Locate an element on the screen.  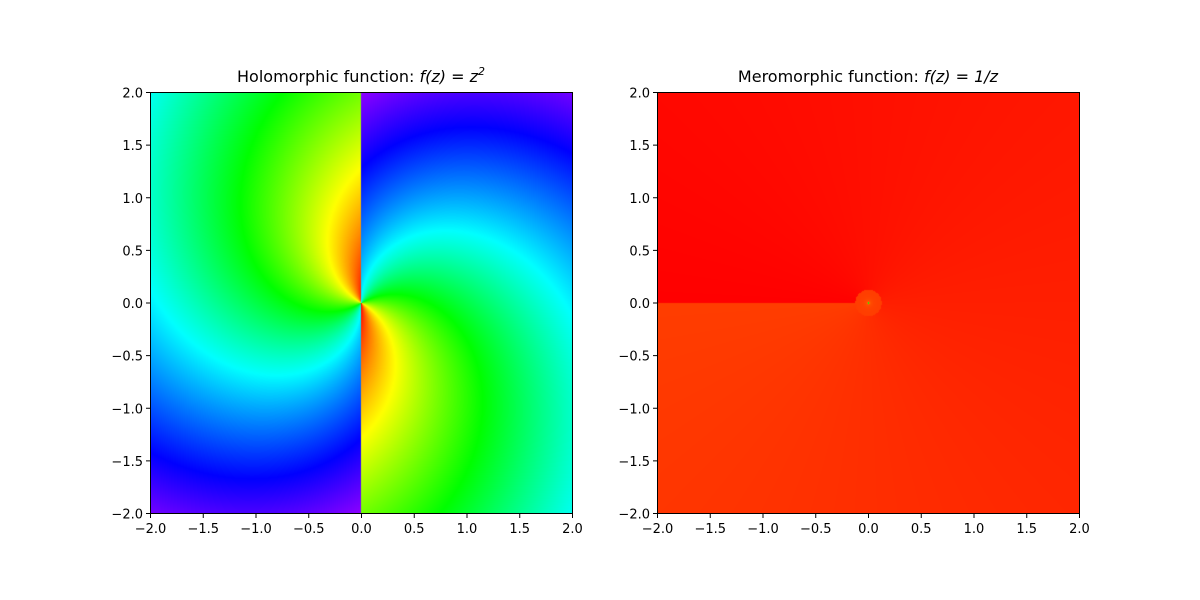
chart-title-holomorphic: Holomorphic function: f(z) = z2 is located at coordinates (361, 75).